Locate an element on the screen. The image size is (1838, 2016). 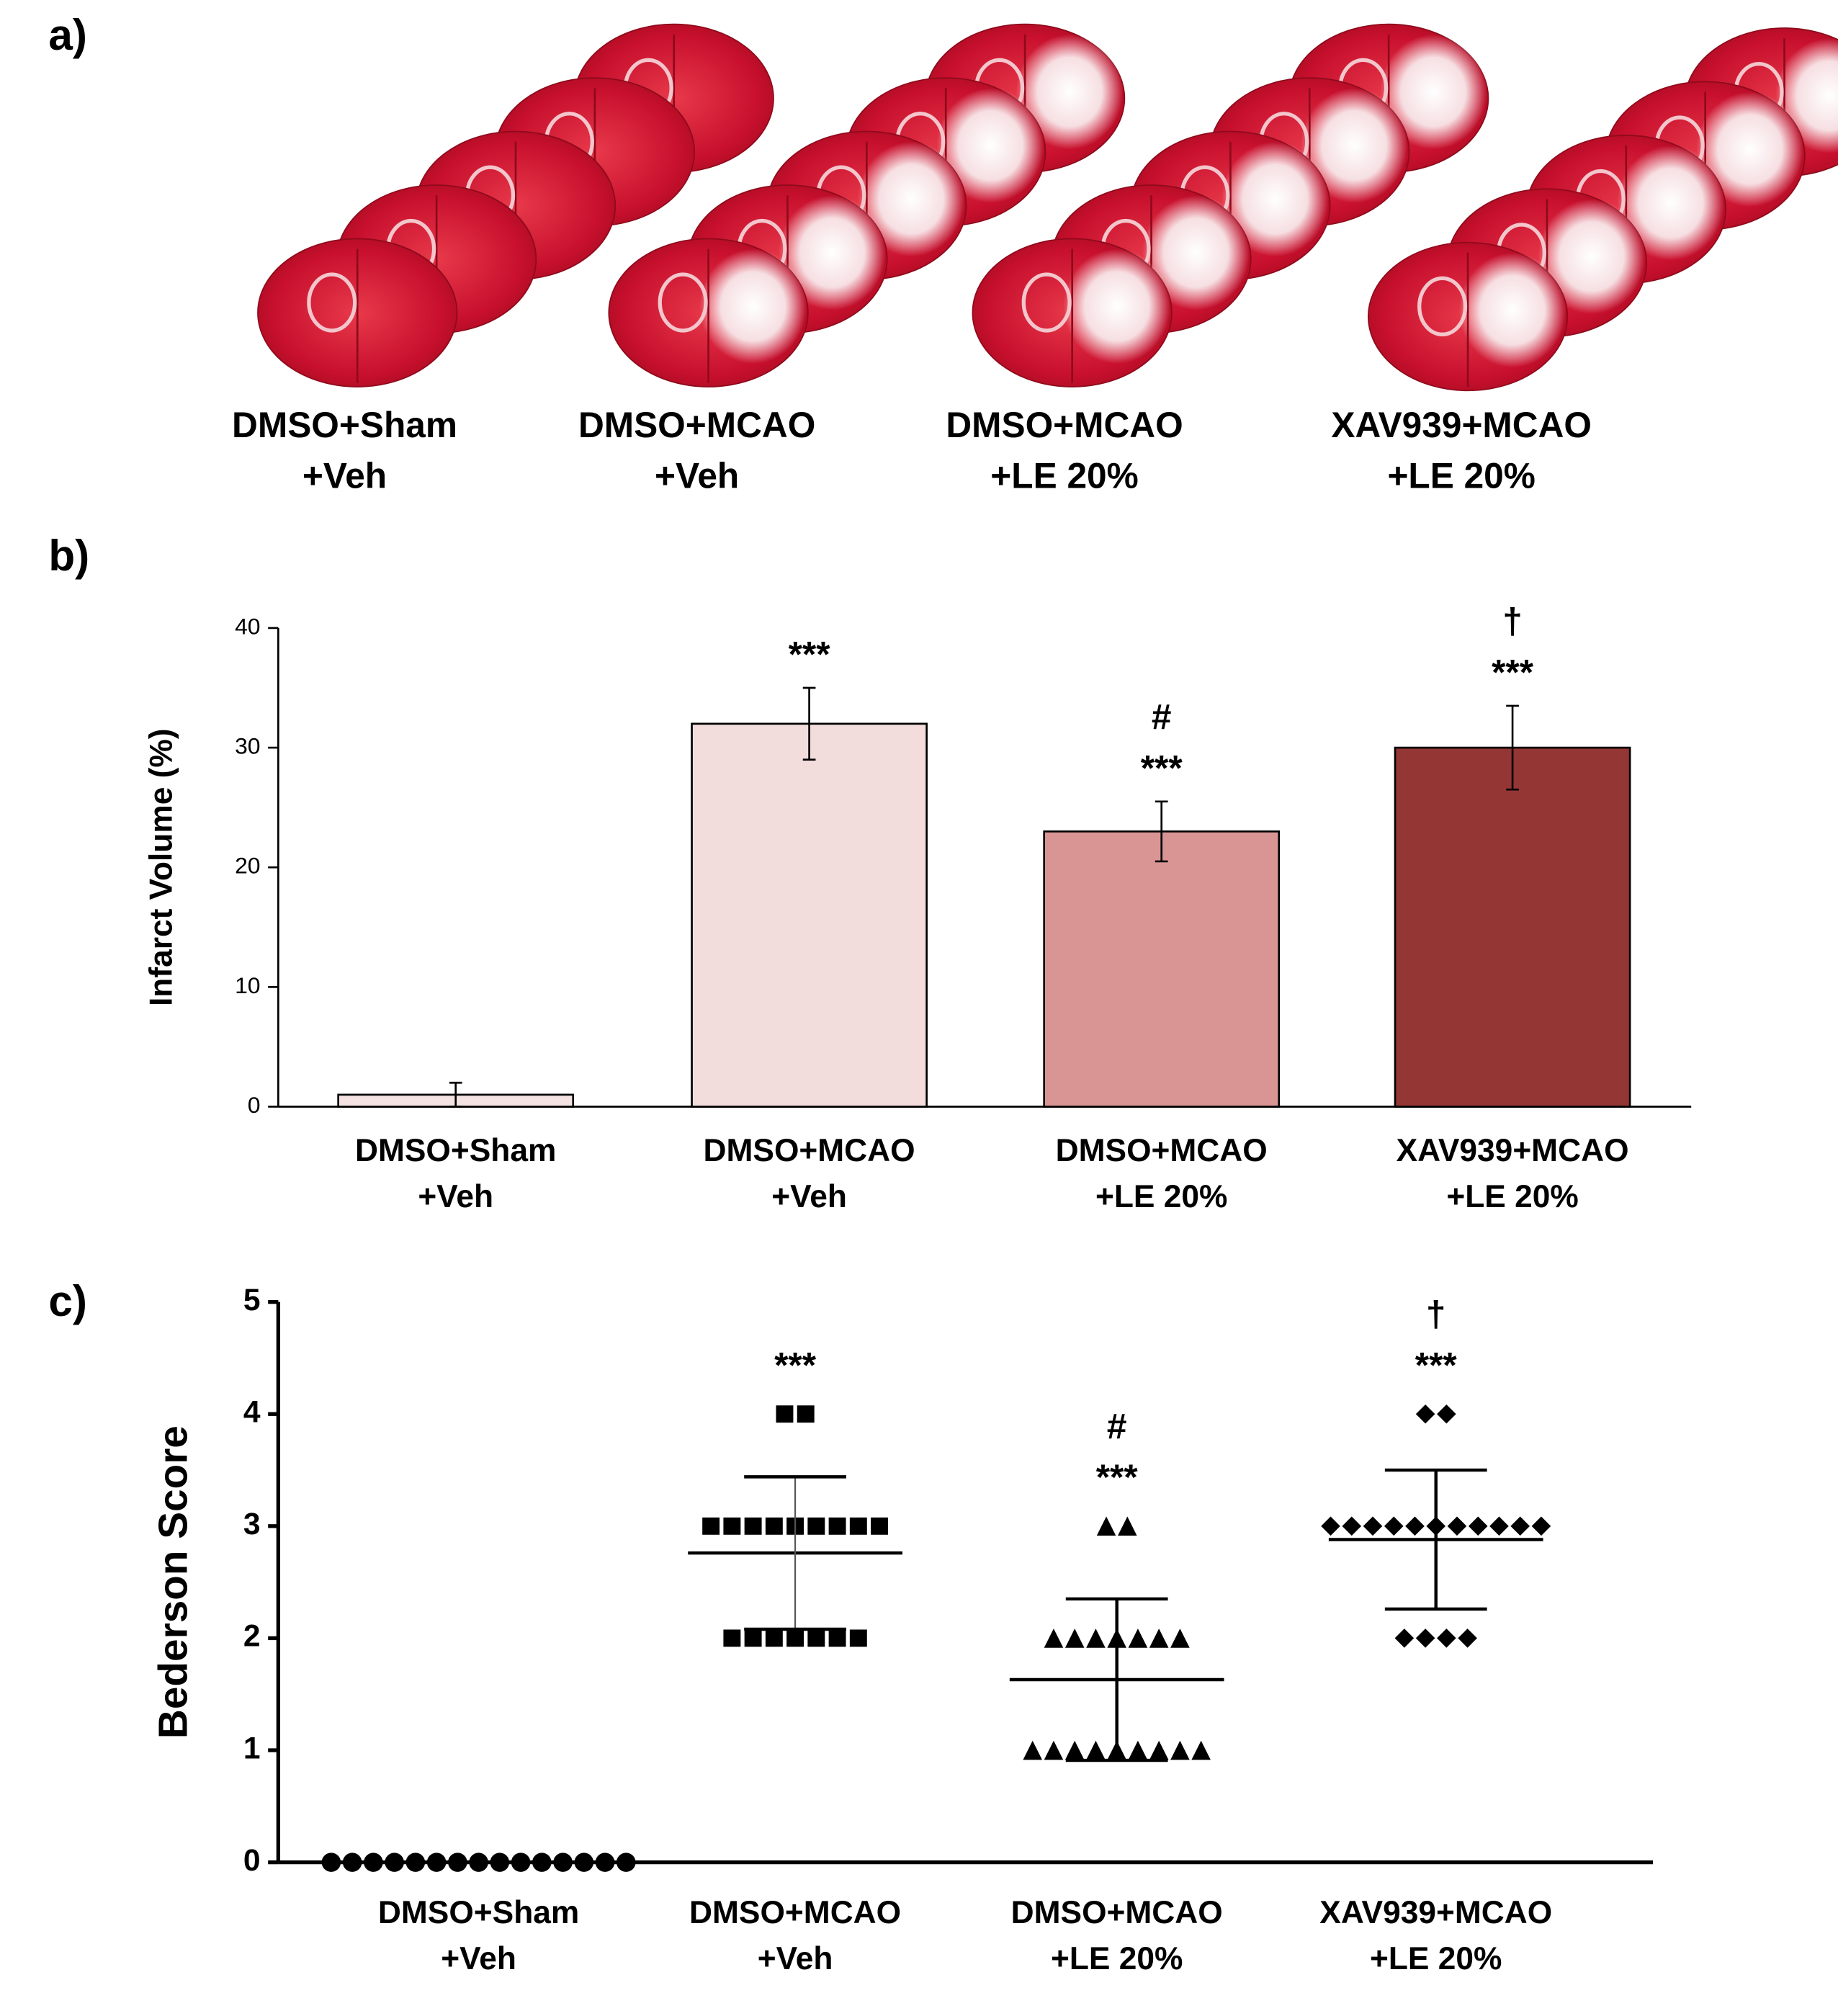
y-tick-label: 3 is located at coordinates (252, 1524).